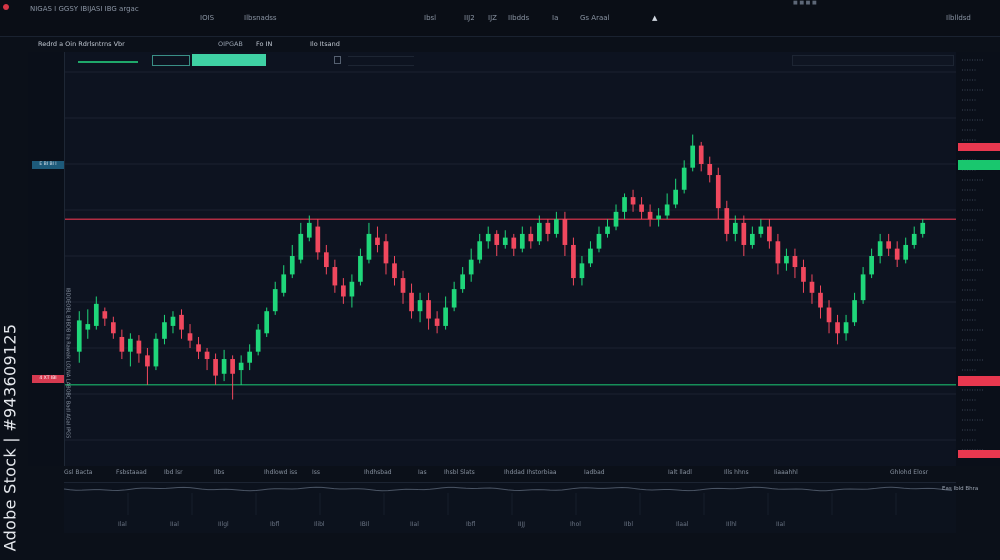 The width and height of the screenshot is (1000, 560). Describe the element at coordinates (229, 60) in the screenshot. I see `active-range-button` at that location.